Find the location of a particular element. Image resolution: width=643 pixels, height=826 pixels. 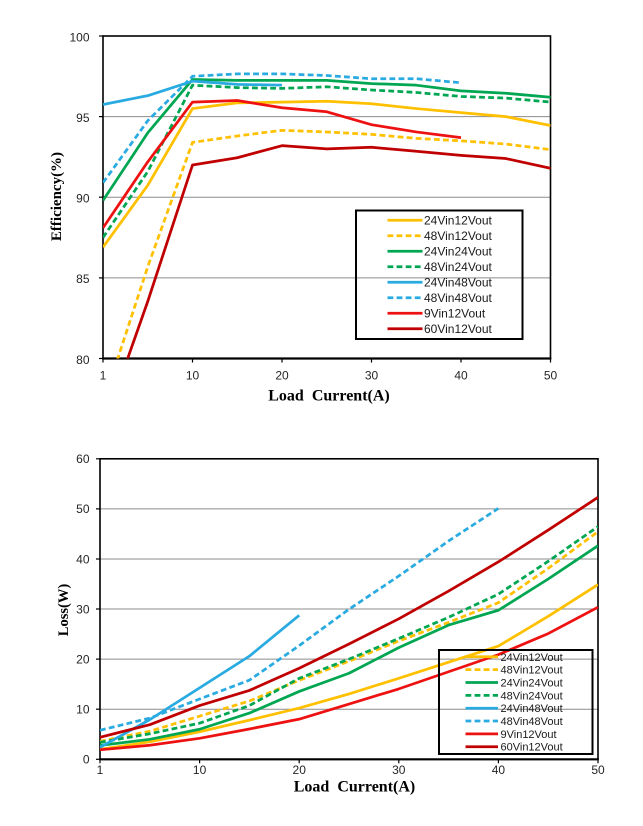

svg-text: 85 is located at coordinates (83, 279).